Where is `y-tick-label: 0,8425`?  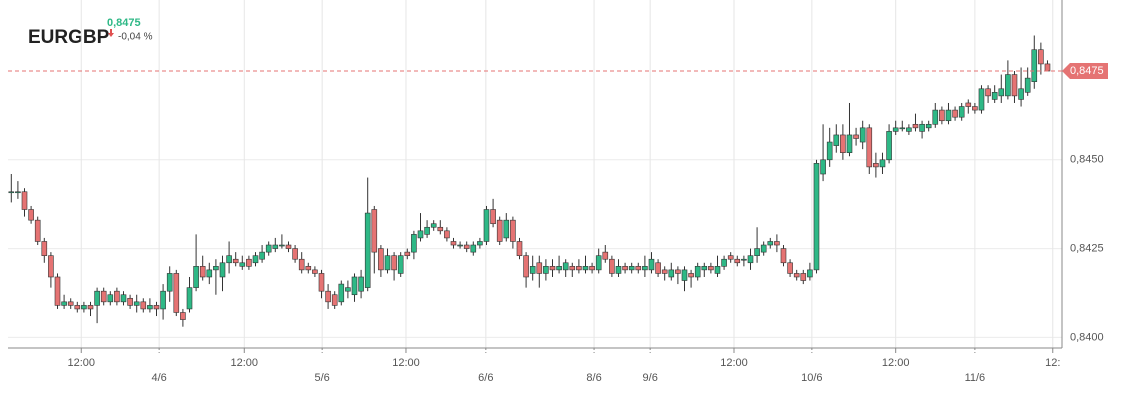
y-tick-label: 0,8425 is located at coordinates (1087, 248).